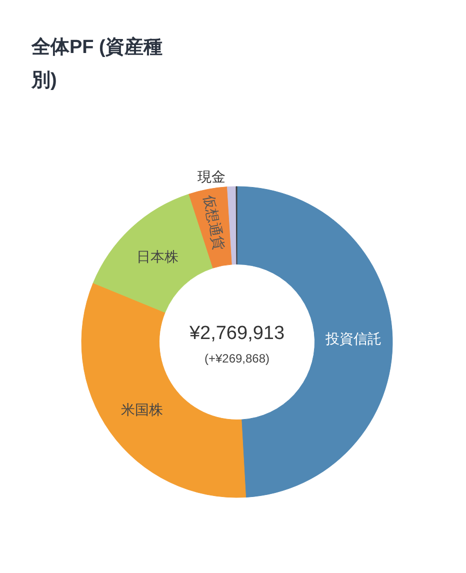  I want to click on text: (+¥269,868), so click(237, 359).